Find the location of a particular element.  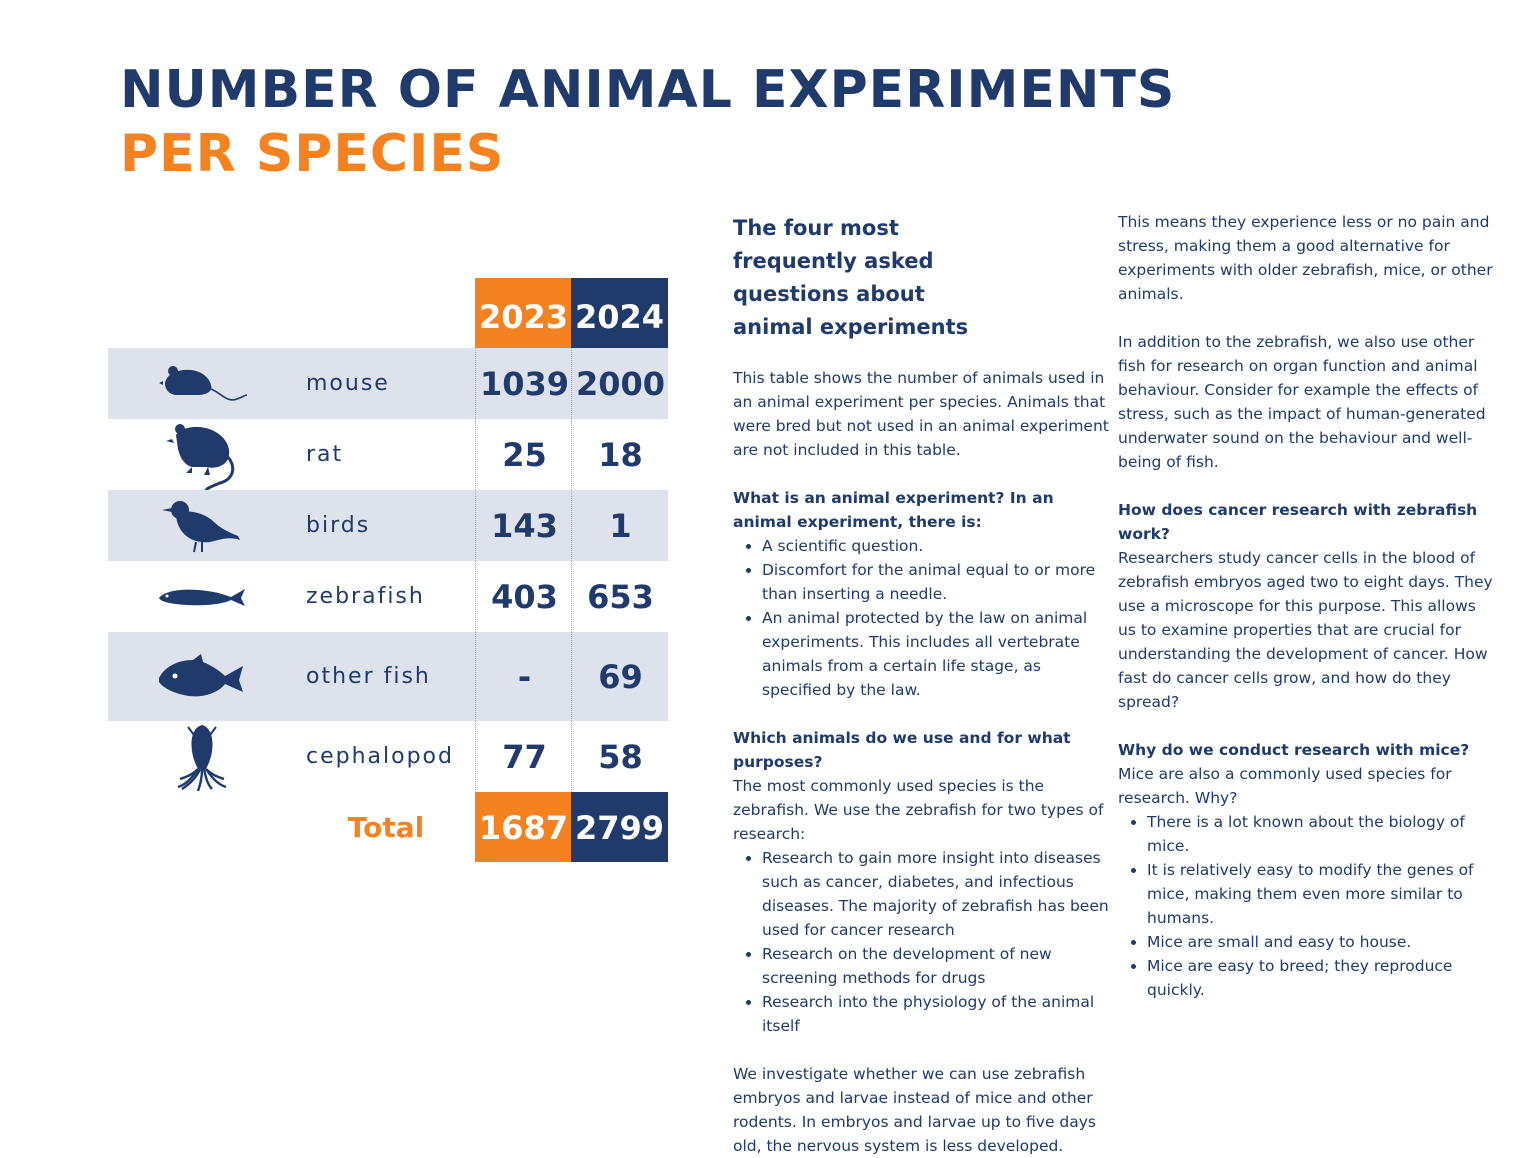

cephalopod-icon is located at coordinates (201, 756).